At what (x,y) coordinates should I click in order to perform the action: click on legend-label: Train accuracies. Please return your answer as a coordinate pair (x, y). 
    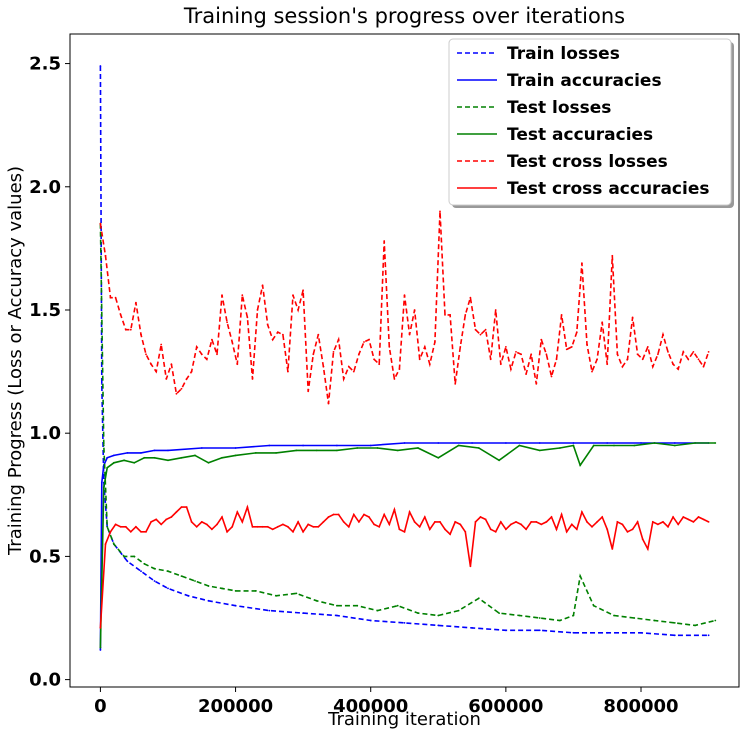
    Looking at the image, I should click on (584, 81).